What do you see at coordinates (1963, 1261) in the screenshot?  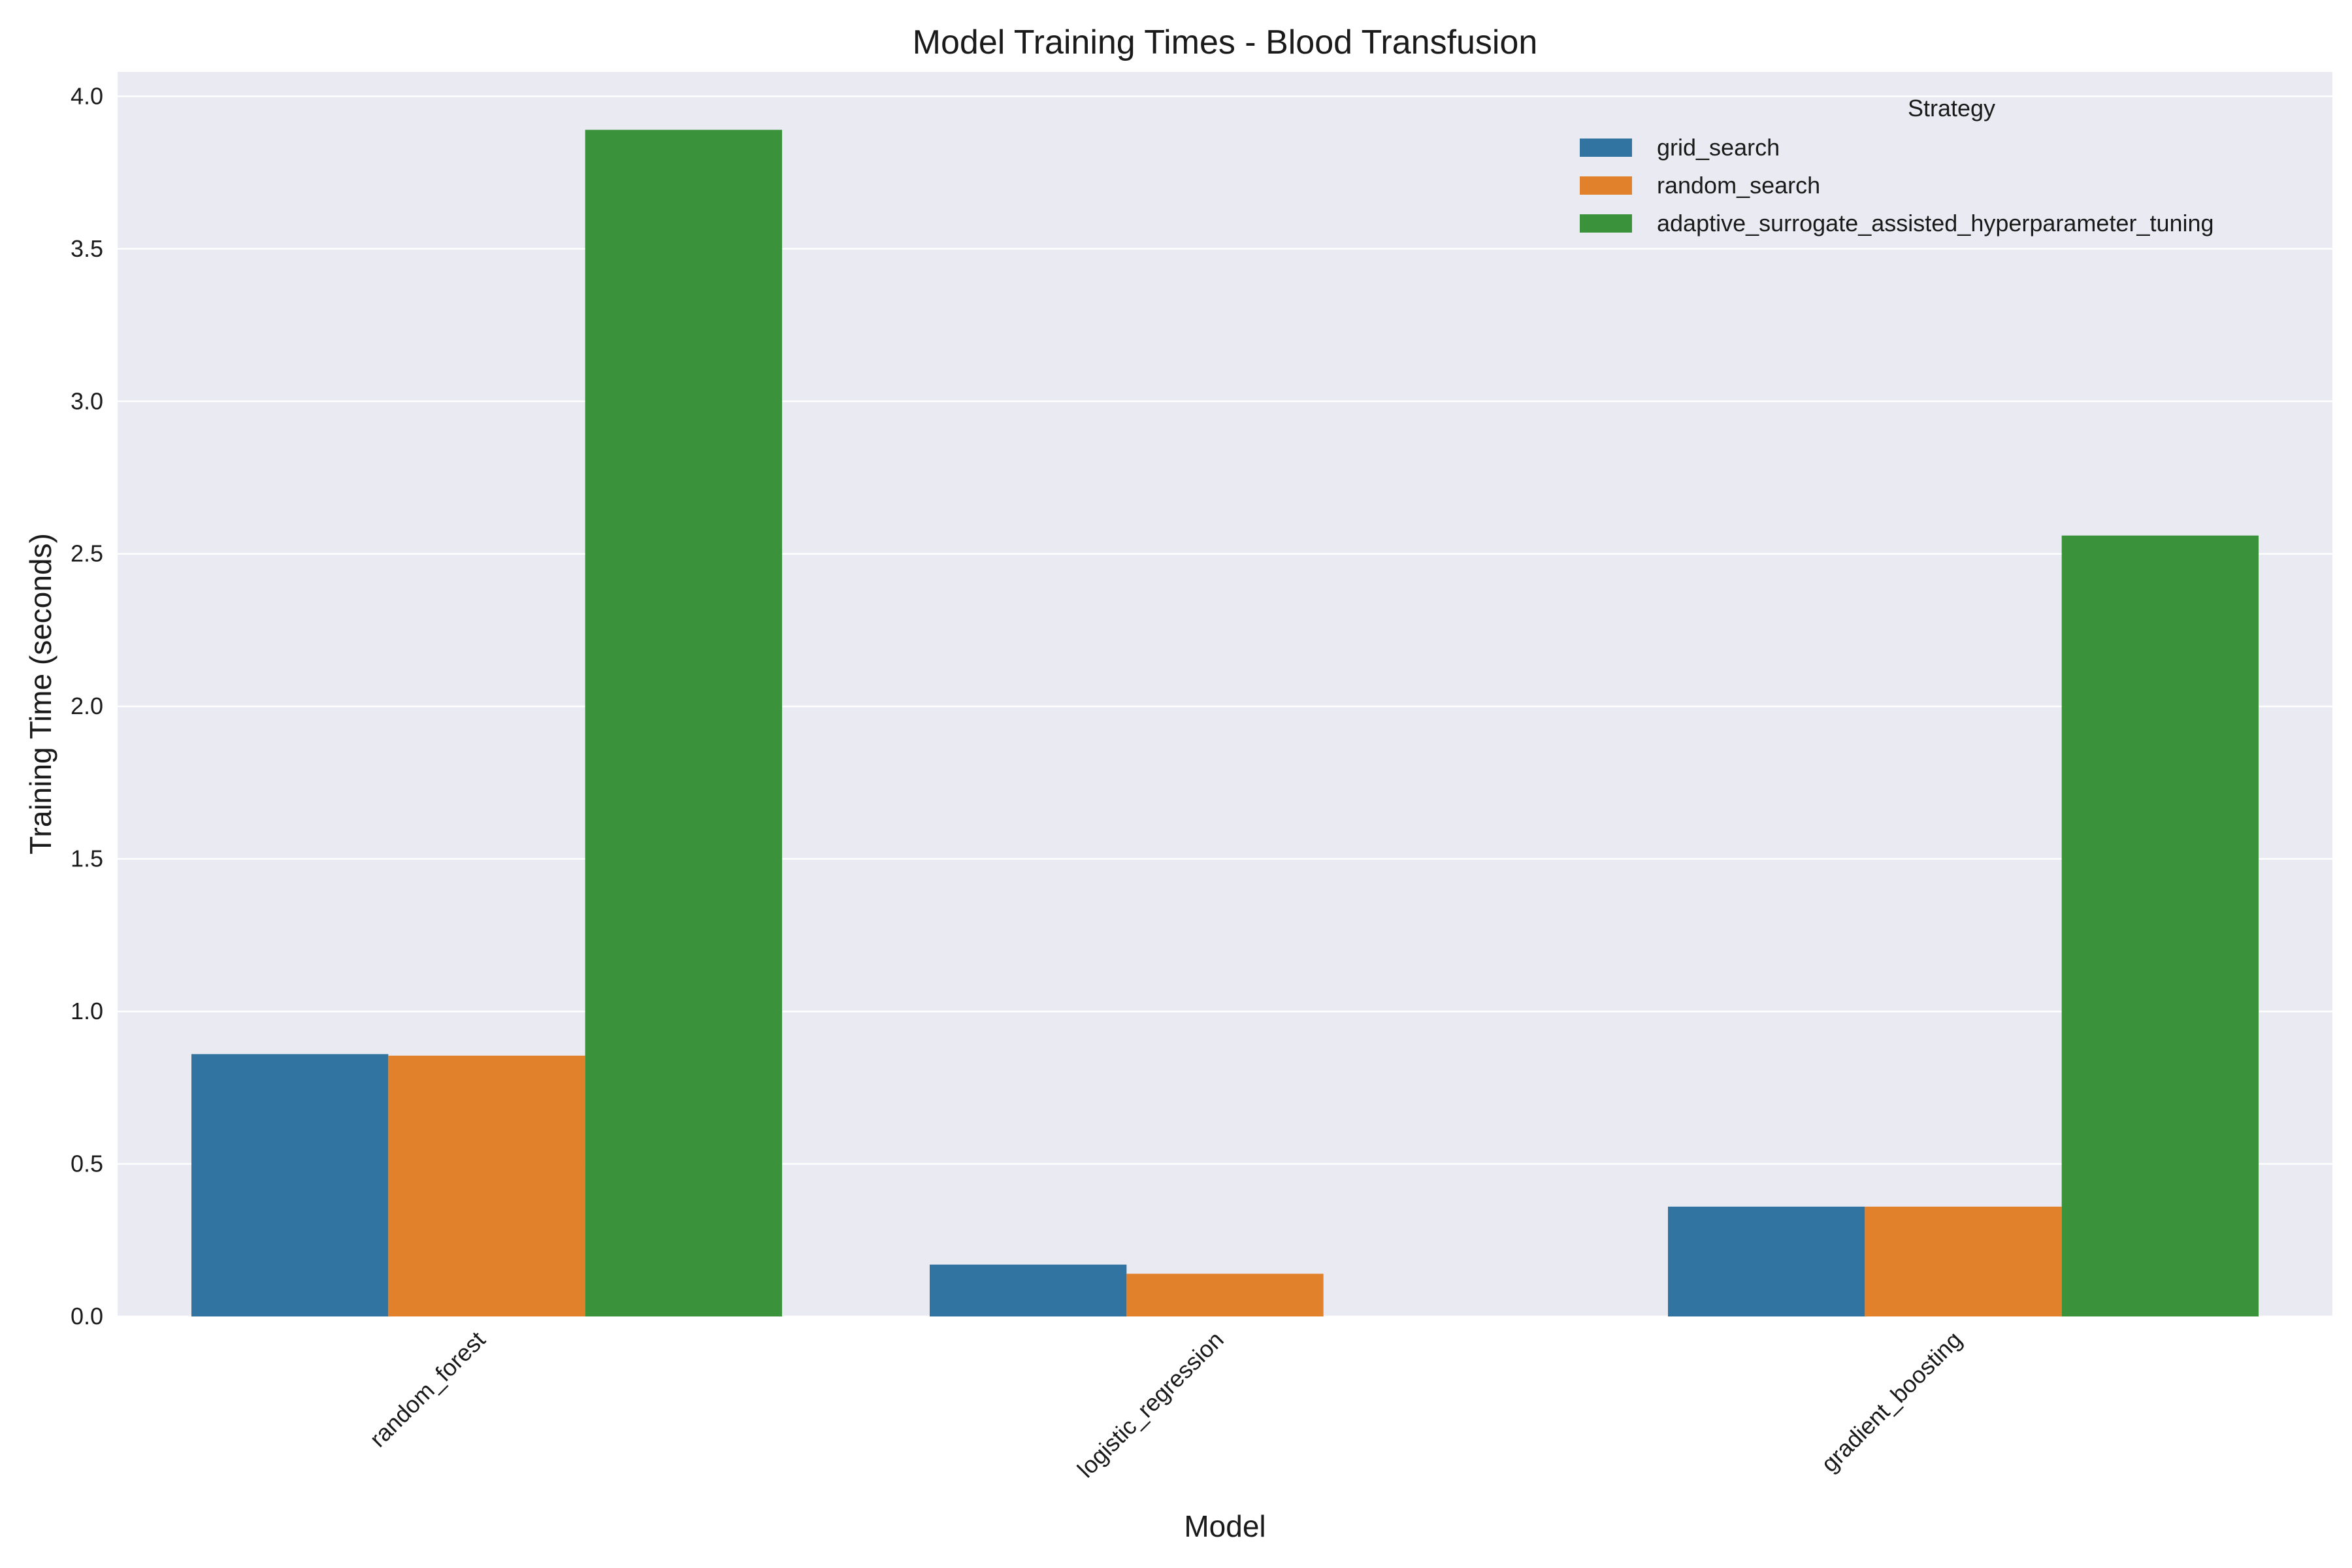 I see `bar-gradient_boosting-random_search` at bounding box center [1963, 1261].